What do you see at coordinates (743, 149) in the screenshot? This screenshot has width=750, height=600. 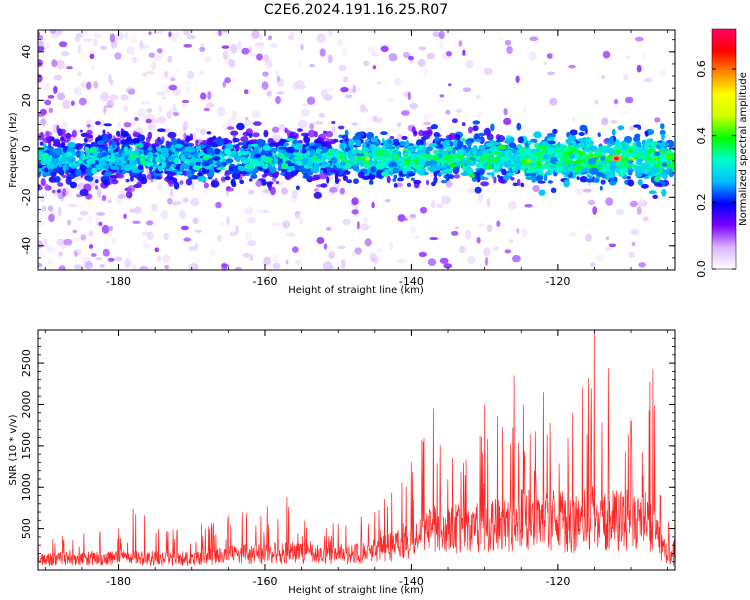 I see `colorbar-label: Normalized spectral amplitude` at bounding box center [743, 149].